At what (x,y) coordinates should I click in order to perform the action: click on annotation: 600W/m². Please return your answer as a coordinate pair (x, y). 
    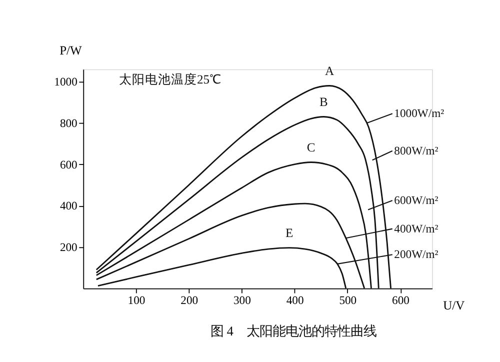
    Looking at the image, I should click on (416, 201).